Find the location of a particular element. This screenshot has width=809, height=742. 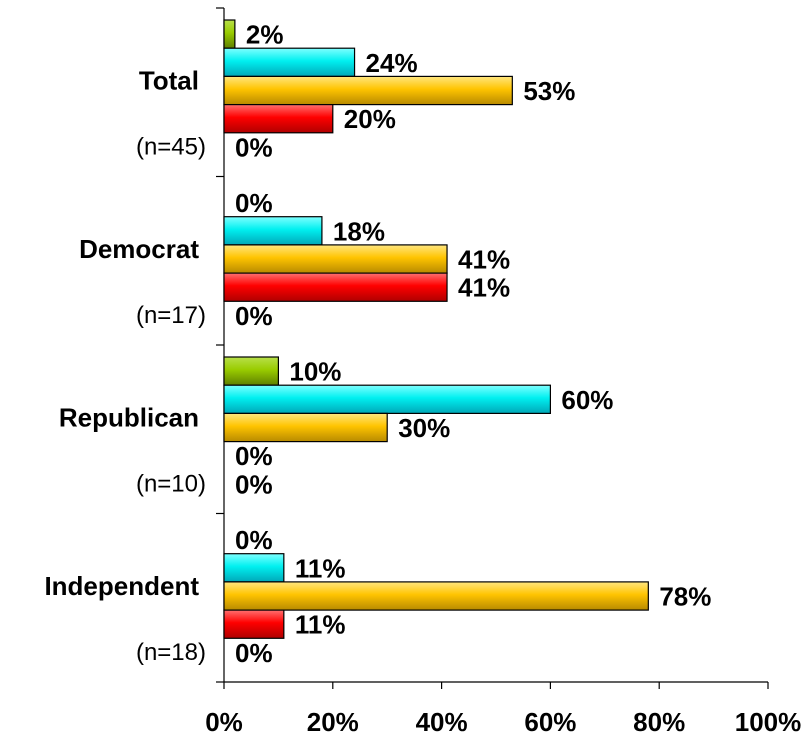

x-tick-label: 80% is located at coordinates (659, 722).